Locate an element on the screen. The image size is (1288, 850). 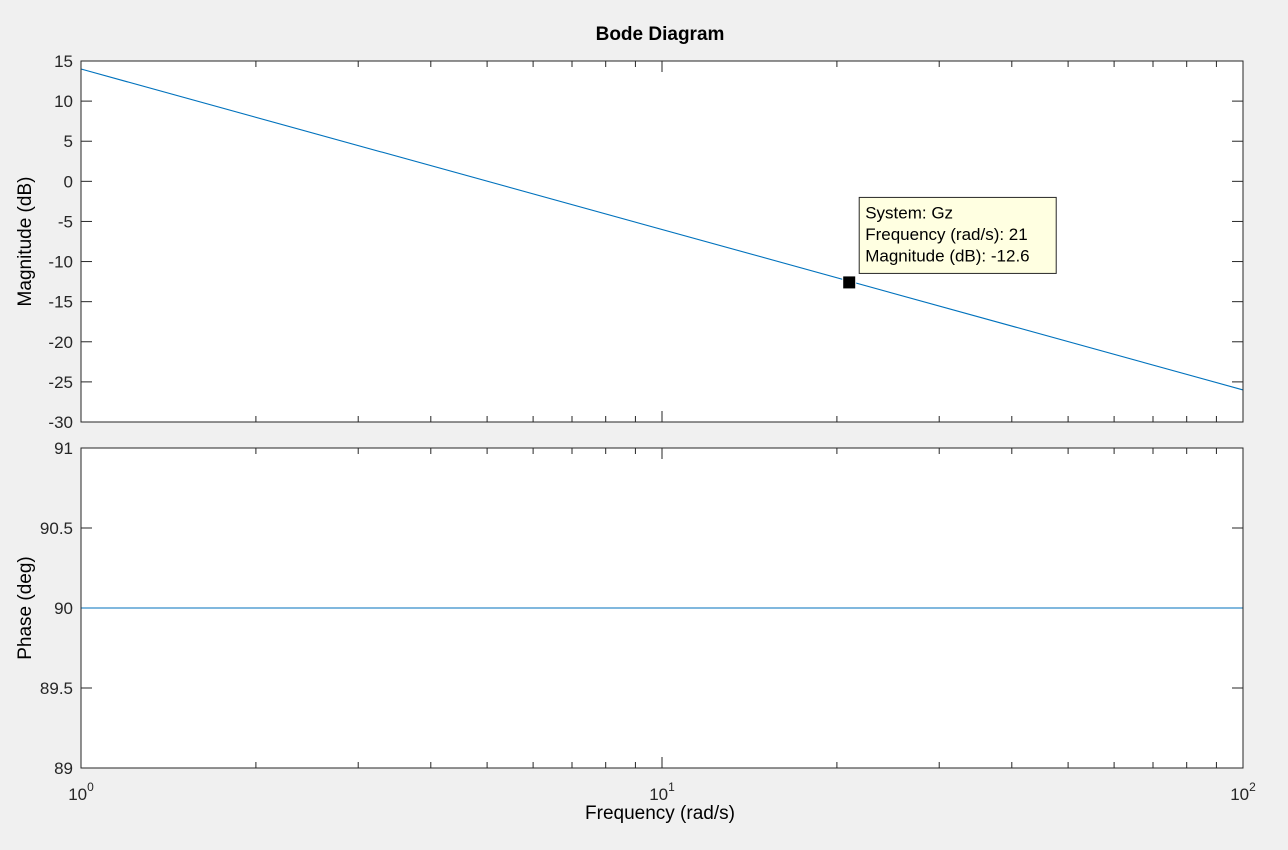
x-axis-tick-labels: 10⁰ 10¹ 10² is located at coordinates (662, 792).